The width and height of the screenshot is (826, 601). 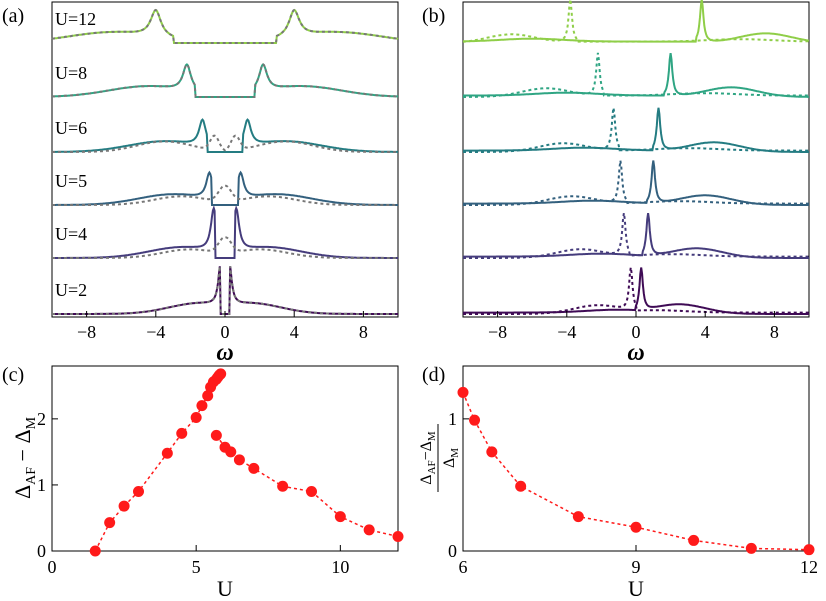 What do you see at coordinates (463, 567) in the screenshot?
I see `x-tick-label: 6` at bounding box center [463, 567].